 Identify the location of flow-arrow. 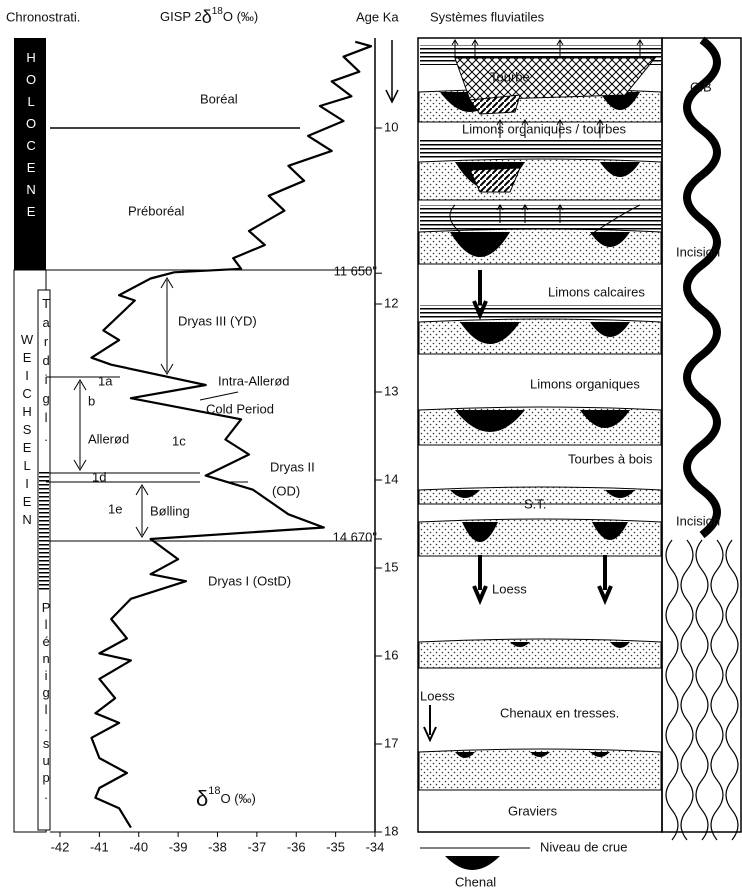
(545, 222).